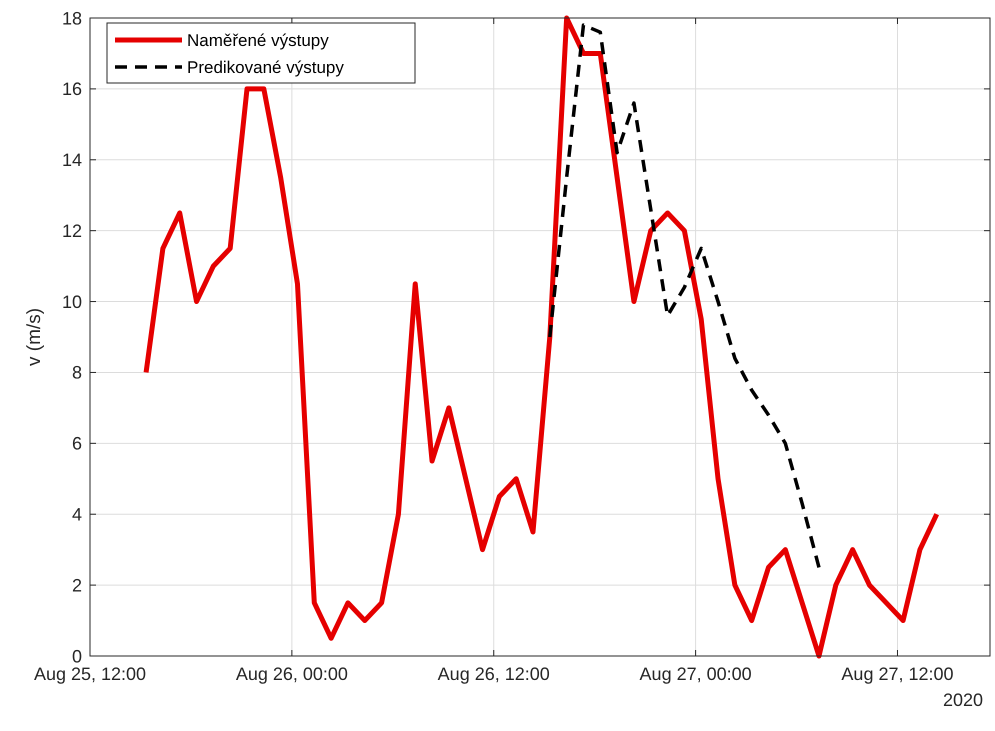 This screenshot has height=731, width=995. What do you see at coordinates (77, 656) in the screenshot?
I see `y-tick-label: 0` at bounding box center [77, 656].